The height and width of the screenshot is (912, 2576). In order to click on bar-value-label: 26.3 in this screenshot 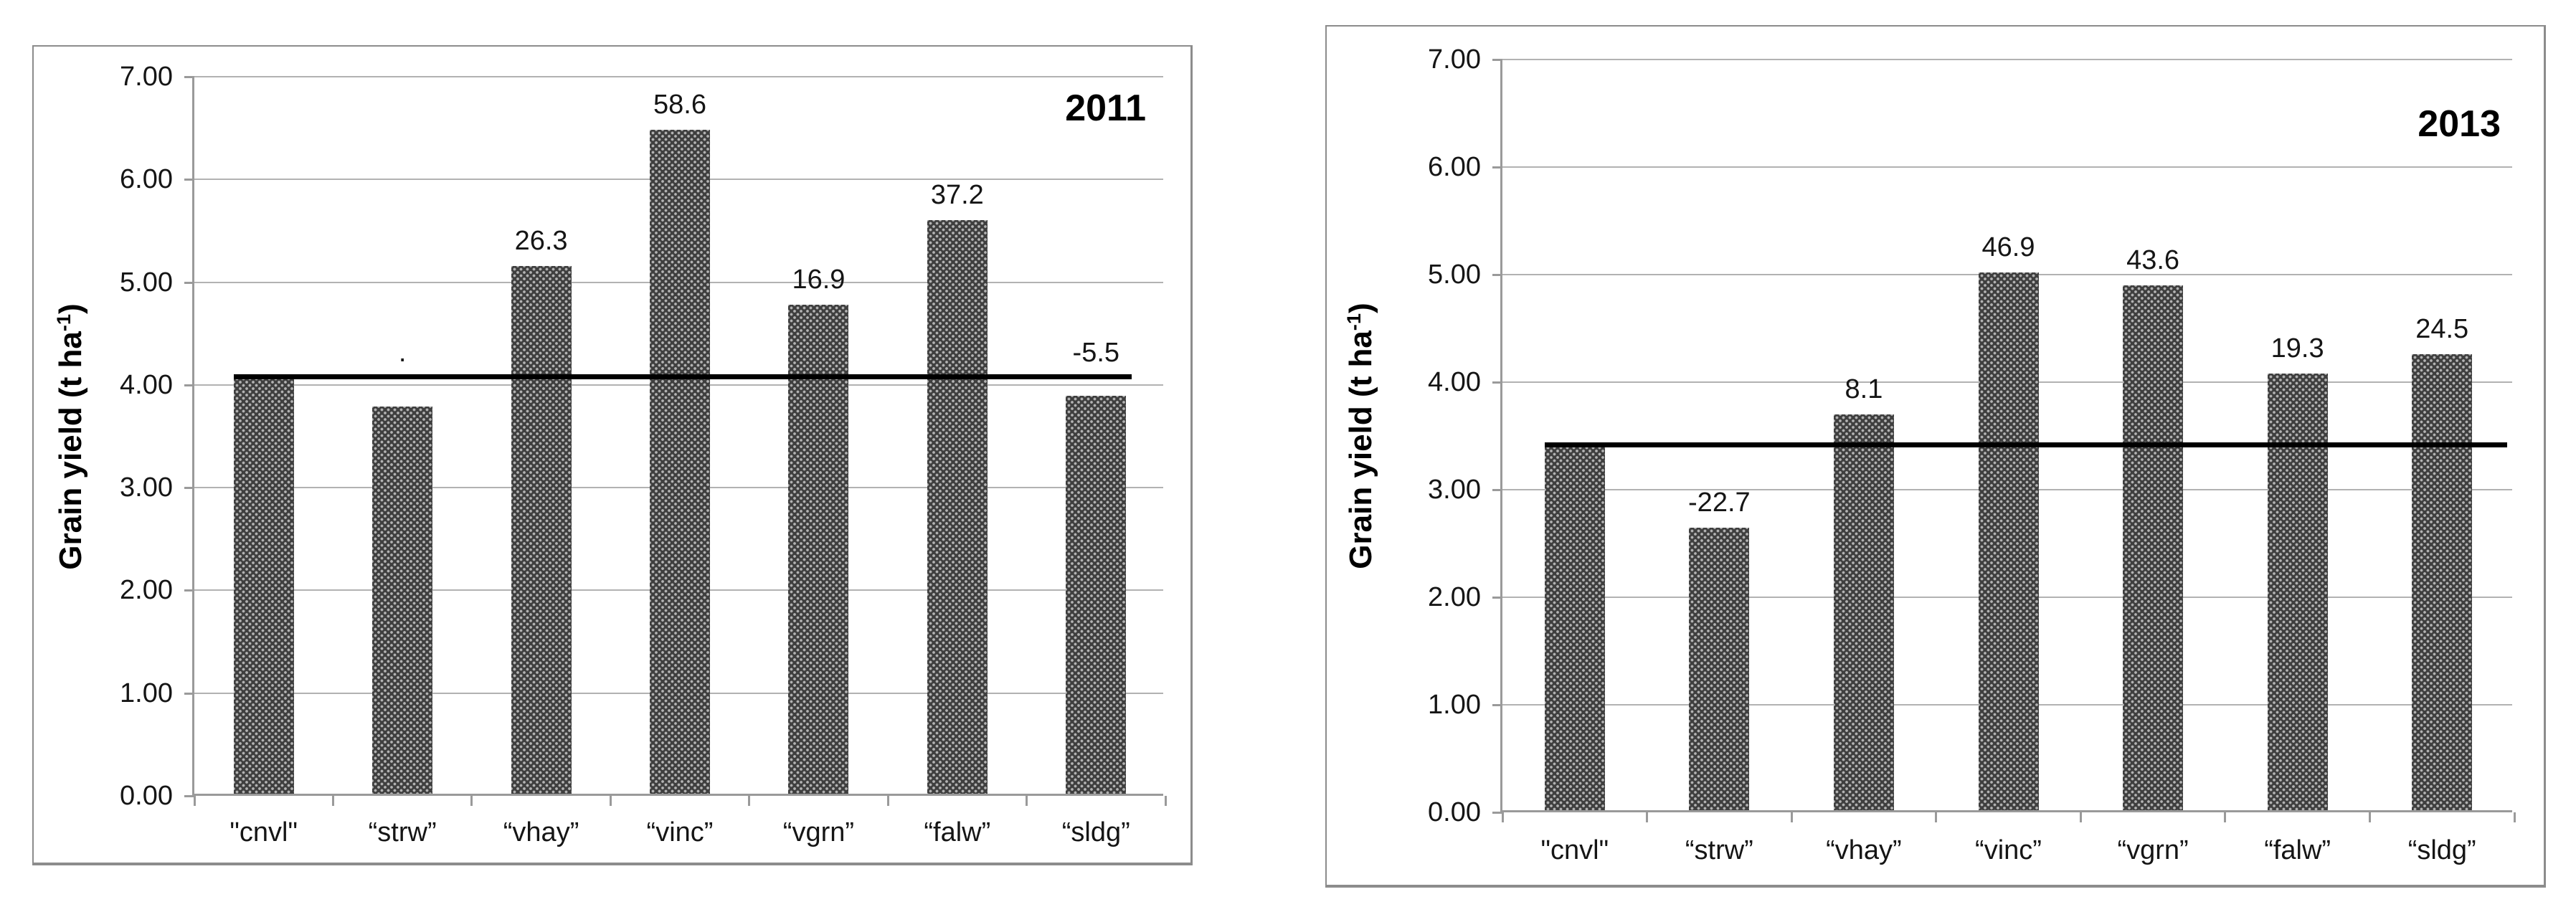, I will do `click(541, 240)`.